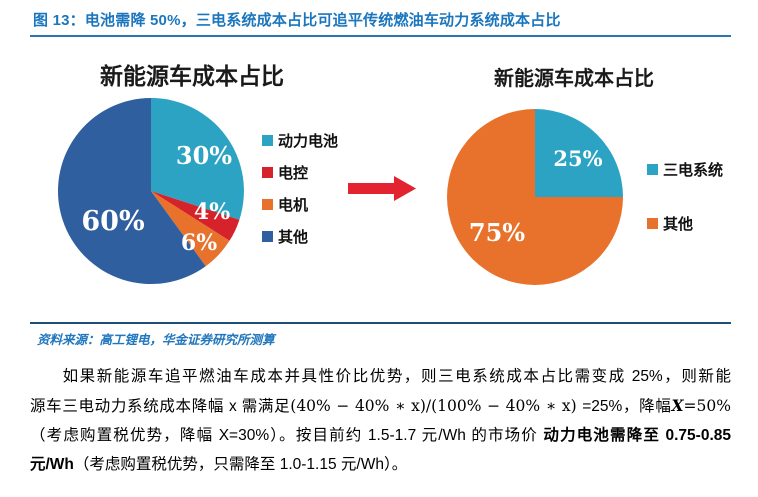 The image size is (758, 497). I want to click on right-pie-slice-threeelectric, so click(579, 153).